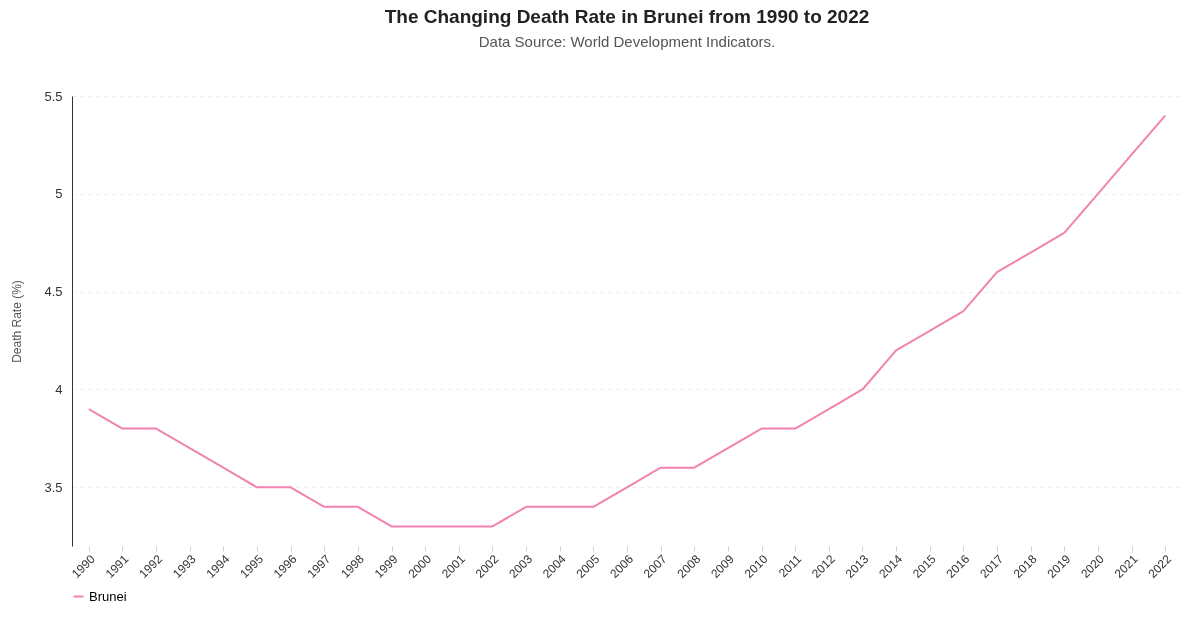  Describe the element at coordinates (17, 321) in the screenshot. I see `y-axis-title: Death Rate (%)` at that location.